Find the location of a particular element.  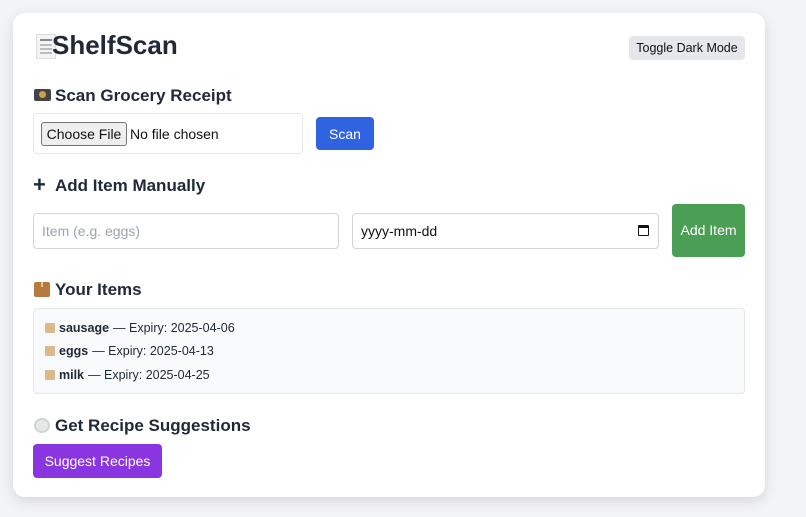

receipt-icon is located at coordinates (46, 46).